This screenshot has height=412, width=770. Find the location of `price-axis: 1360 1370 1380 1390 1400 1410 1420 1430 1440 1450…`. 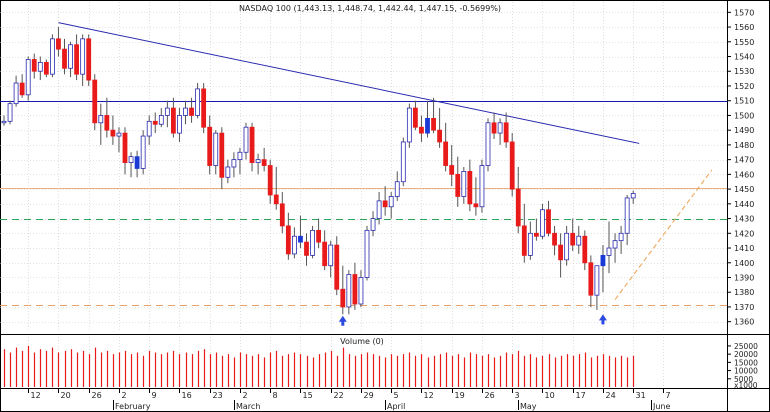

price-axis: 1360 1370 1380 1390 1400 1410 1420 1430 1440 1450… is located at coordinates (740, 167).